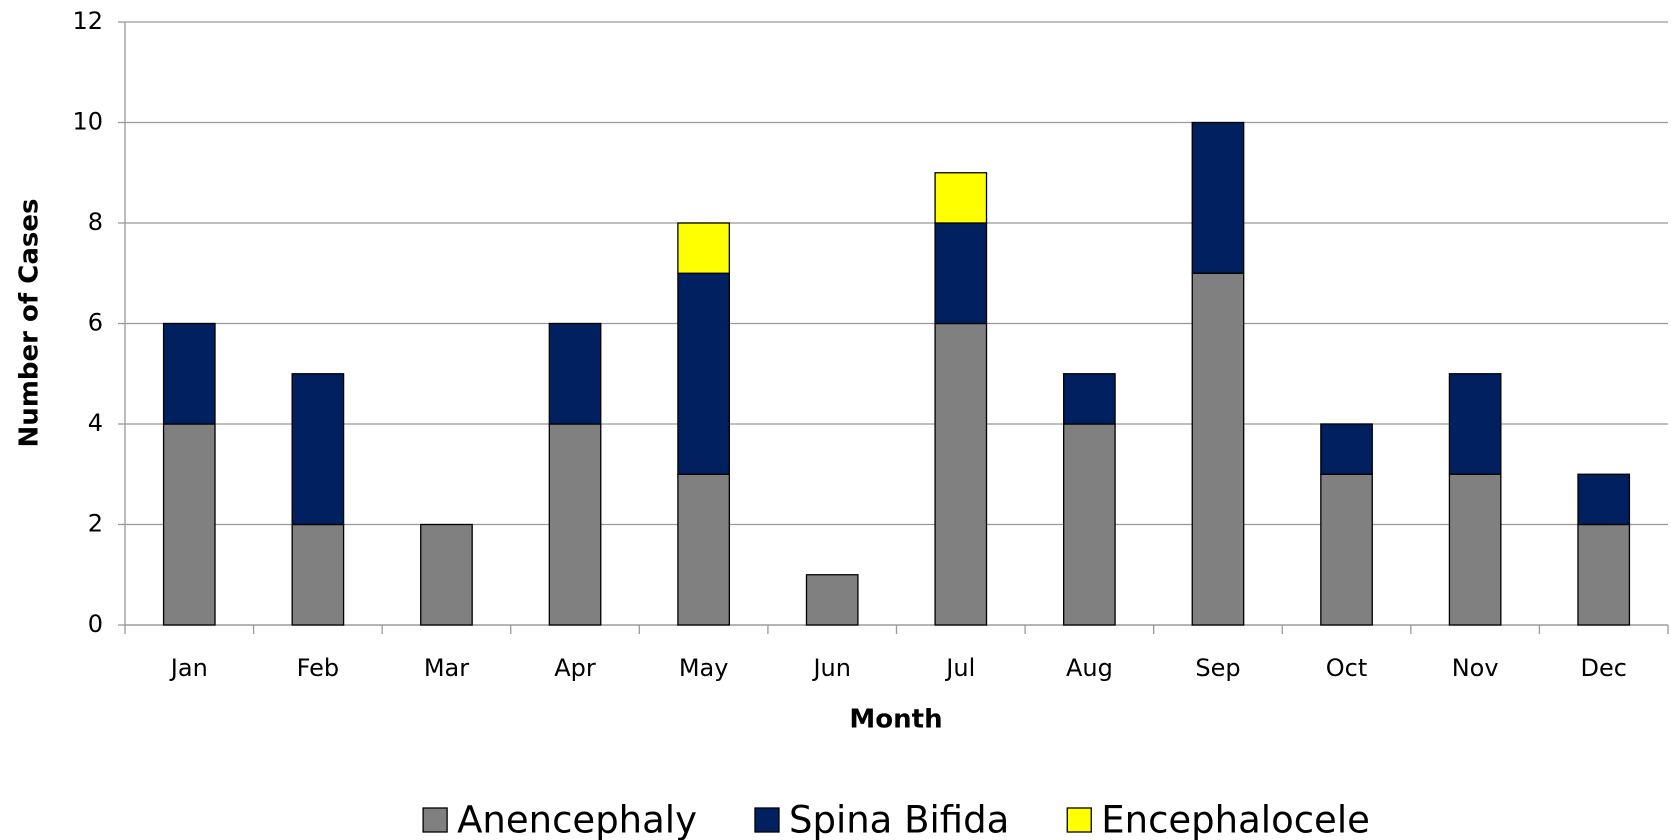  Describe the element at coordinates (95, 423) in the screenshot. I see `y-tick-label: 4` at that location.